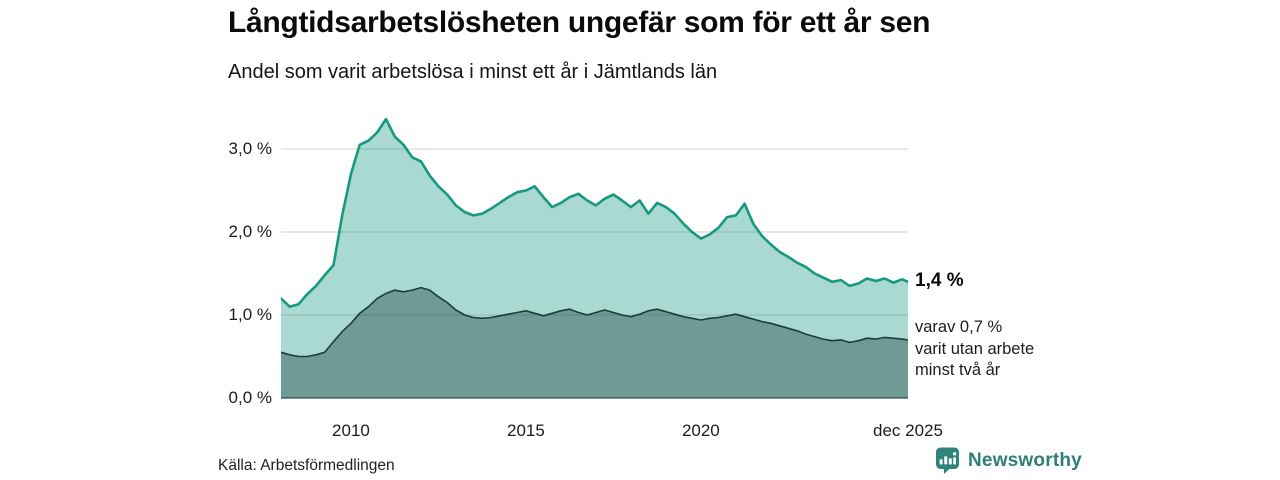 The height and width of the screenshot is (480, 1280). I want to click on secondary-annotation-line: varav 0,7 %, so click(959, 327).